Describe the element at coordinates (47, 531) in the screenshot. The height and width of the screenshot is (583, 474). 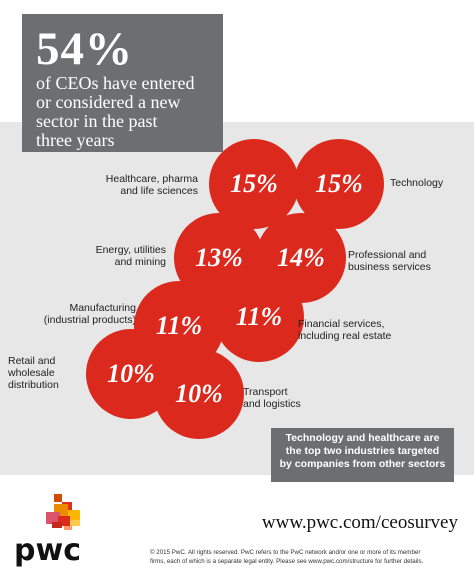
I see `pwc-logo-mark: pwc` at that location.